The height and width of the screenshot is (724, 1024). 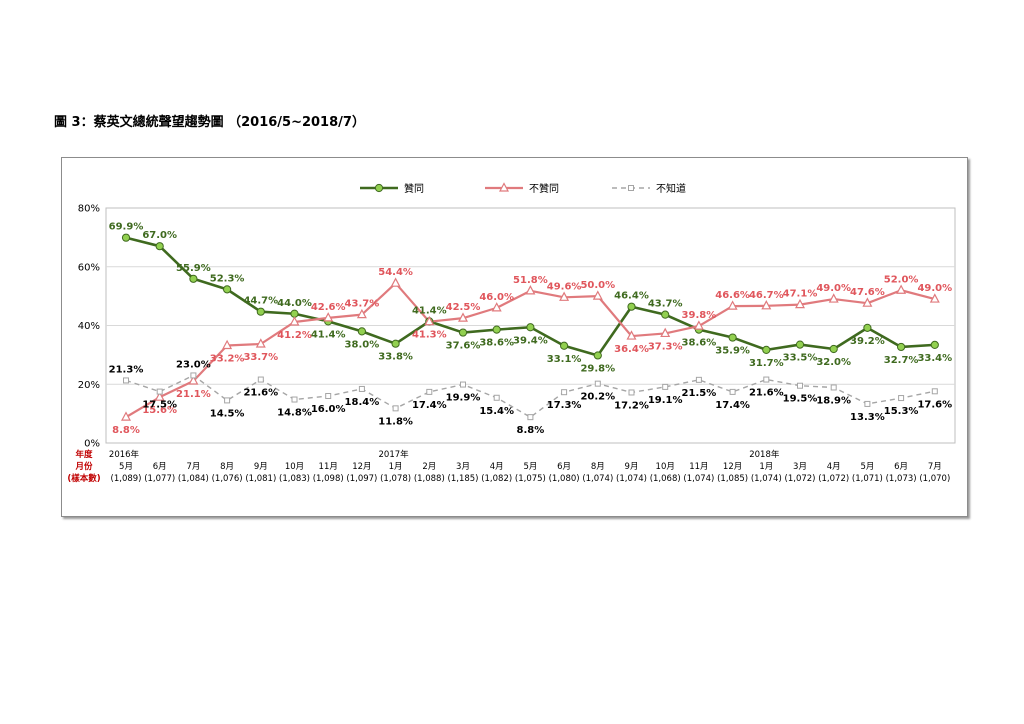 What do you see at coordinates (496, 479) in the screenshot?
I see `x-sample-label: (1,082)` at bounding box center [496, 479].